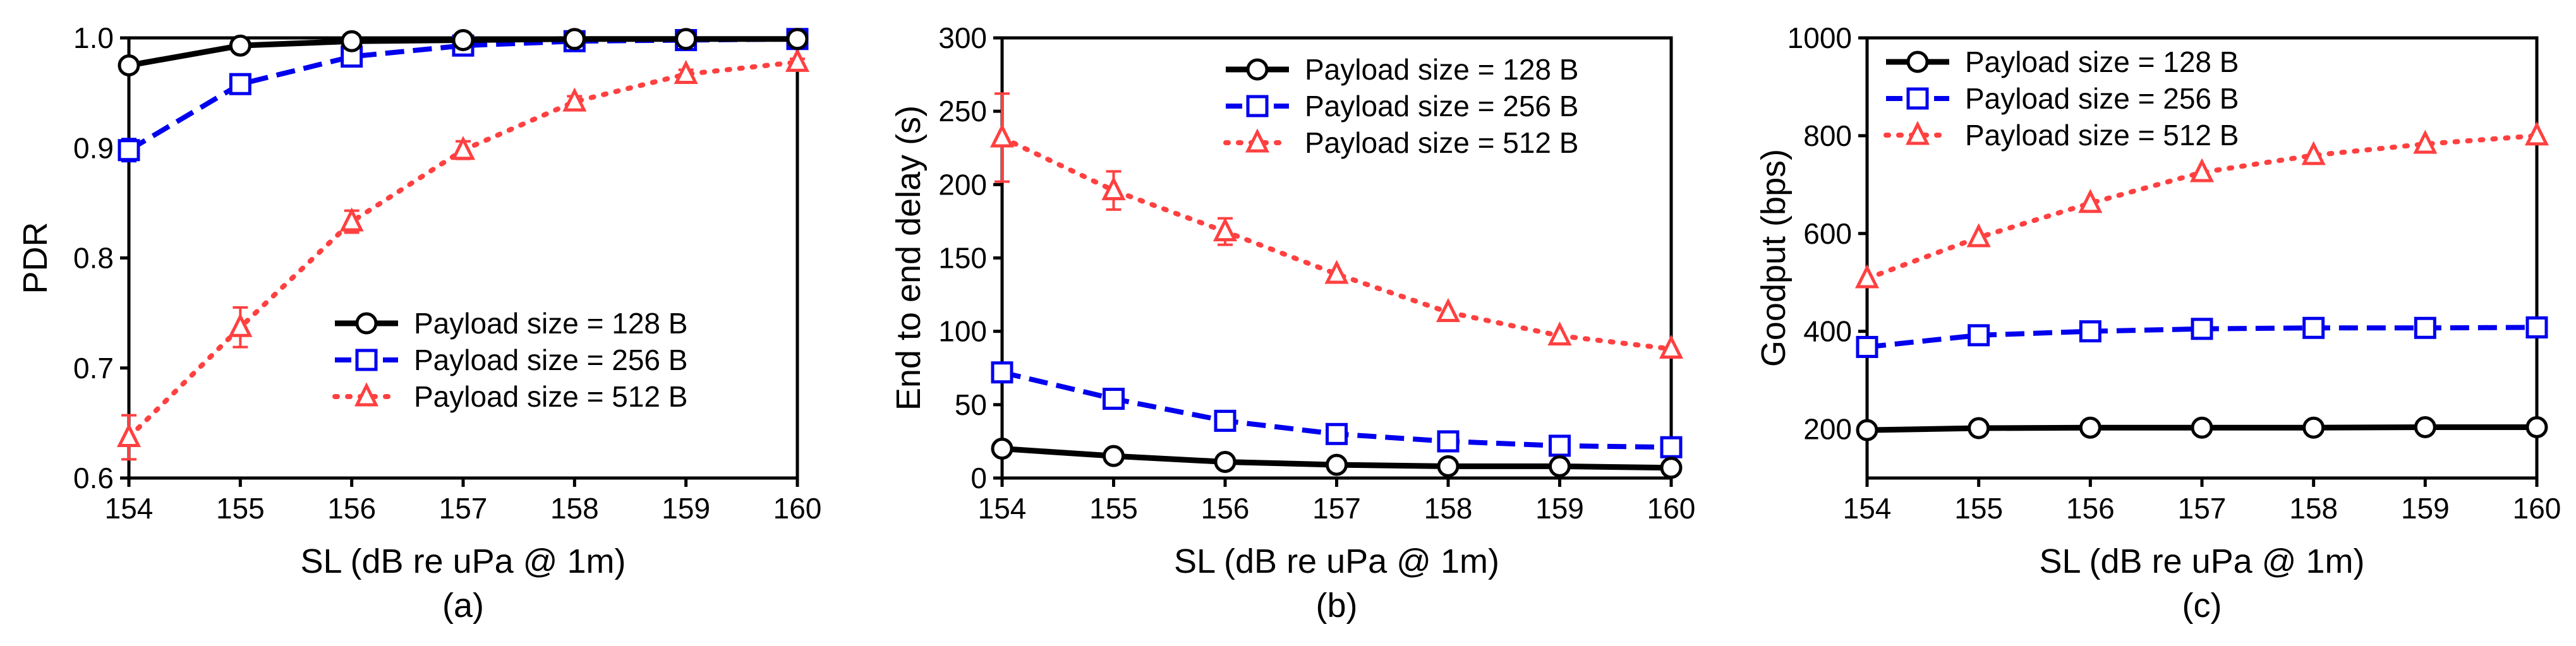 The height and width of the screenshot is (646, 2576). Describe the element at coordinates (1827, 331) in the screenshot. I see `y-tick-label: 400` at that location.